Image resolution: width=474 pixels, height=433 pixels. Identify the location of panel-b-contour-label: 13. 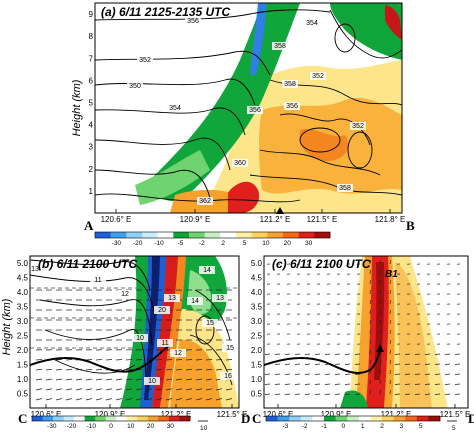
(220, 298).